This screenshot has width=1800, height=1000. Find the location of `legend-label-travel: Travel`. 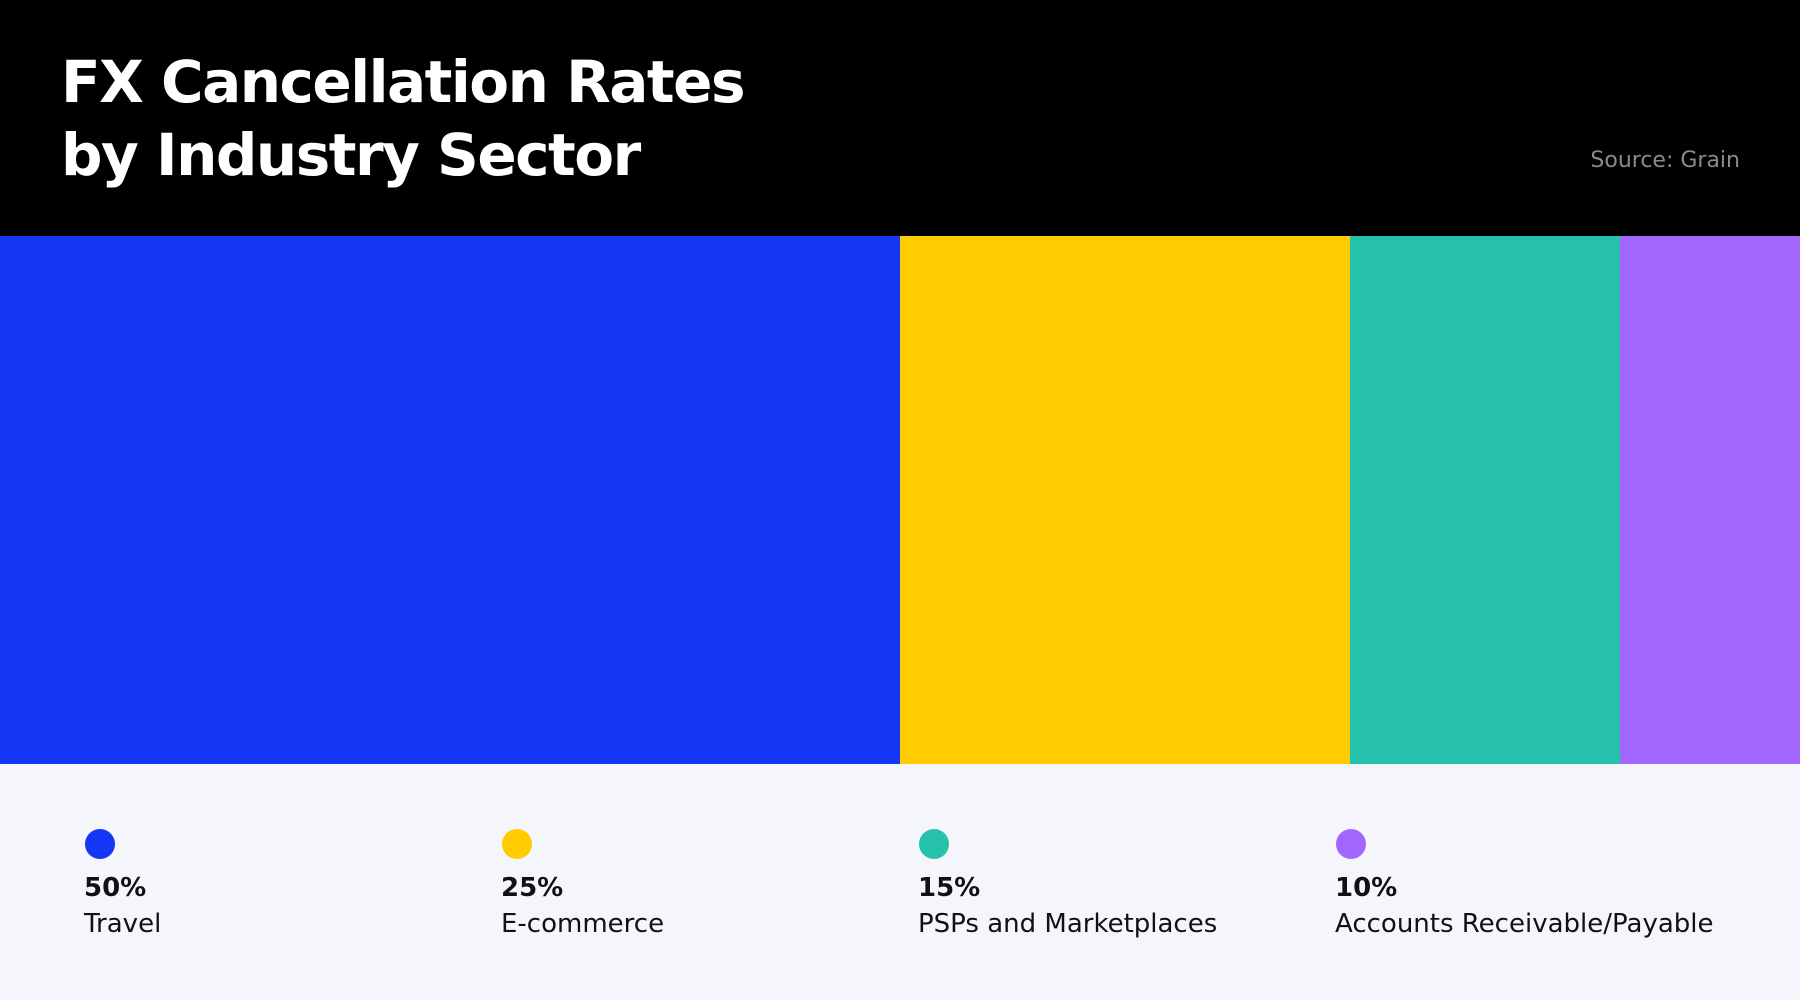

legend-label-travel: Travel is located at coordinates (123, 924).